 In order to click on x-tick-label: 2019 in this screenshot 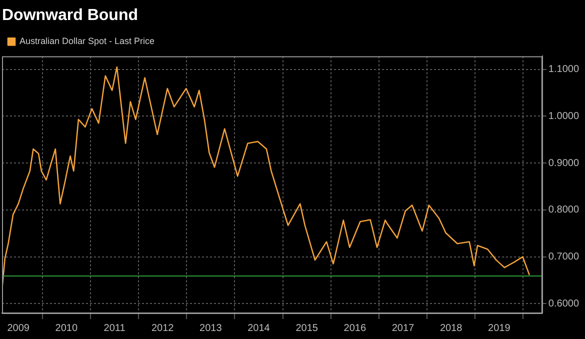, I will do `click(499, 328)`.